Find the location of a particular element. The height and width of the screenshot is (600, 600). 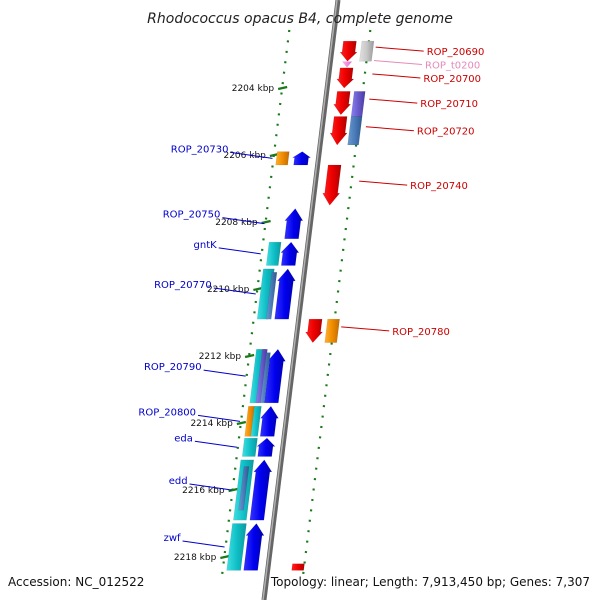

scale-marker: 2218 kbp is located at coordinates (202, 558).